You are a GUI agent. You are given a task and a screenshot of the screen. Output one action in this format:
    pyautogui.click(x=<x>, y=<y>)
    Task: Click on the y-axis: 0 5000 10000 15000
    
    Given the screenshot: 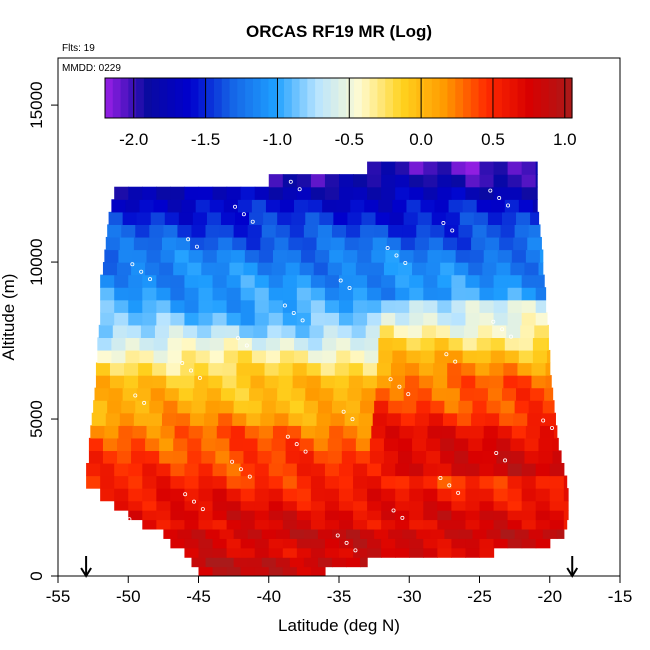 What is the action you would take?
    pyautogui.click(x=42, y=331)
    